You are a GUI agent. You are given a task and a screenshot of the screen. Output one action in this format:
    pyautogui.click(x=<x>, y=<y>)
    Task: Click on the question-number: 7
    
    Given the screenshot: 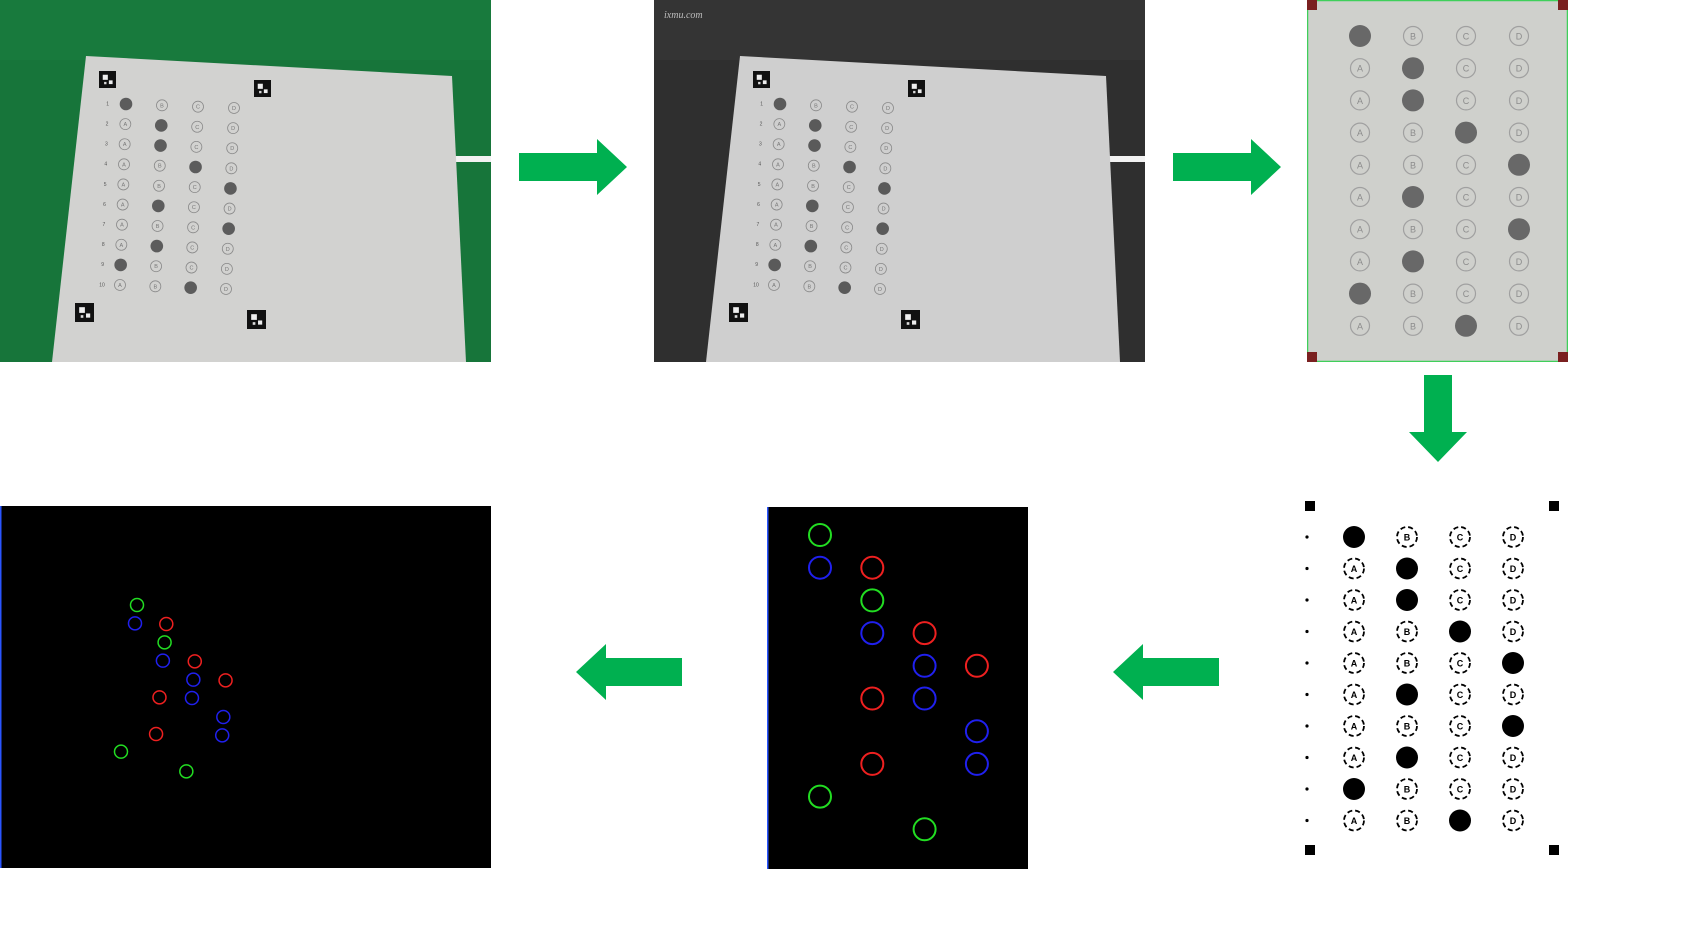 What is the action you would take?
    pyautogui.click(x=103, y=225)
    